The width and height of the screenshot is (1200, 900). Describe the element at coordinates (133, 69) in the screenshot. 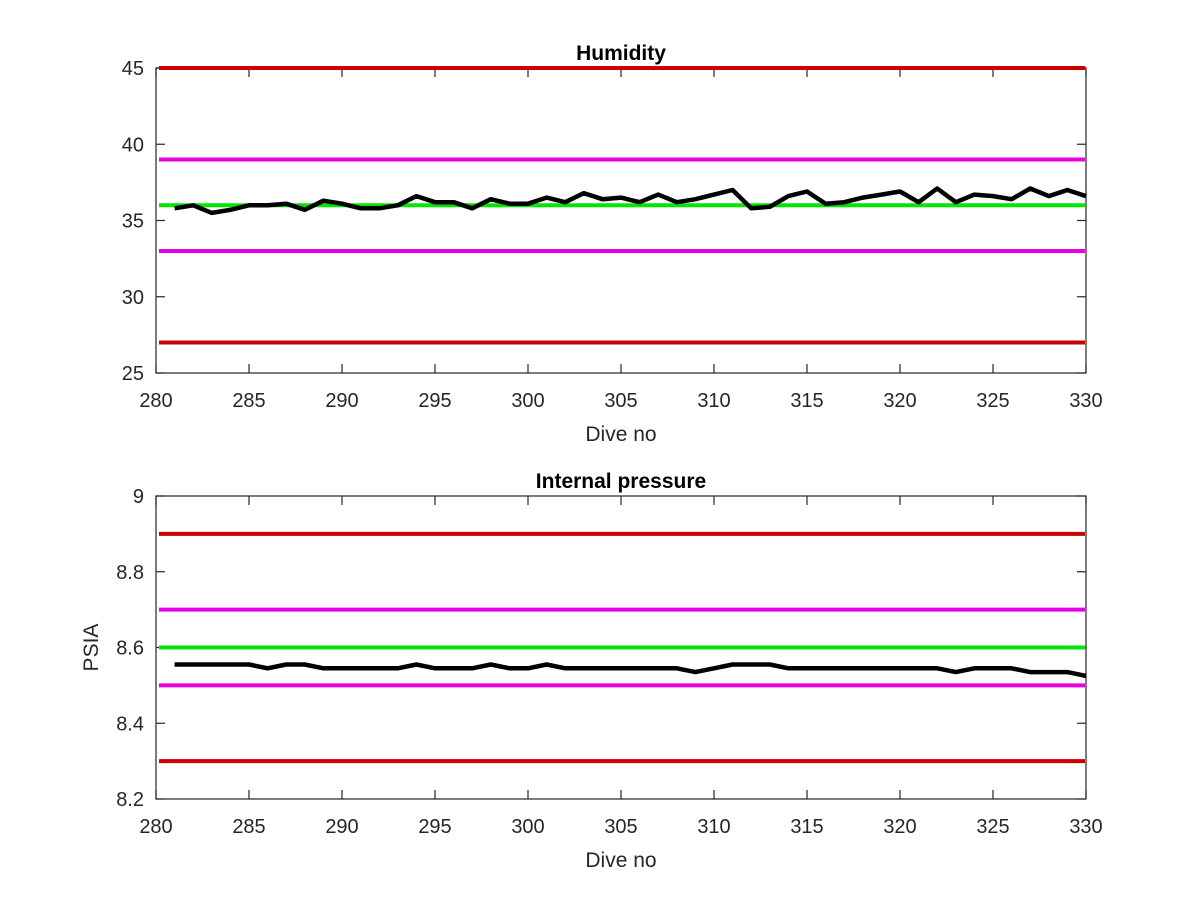

I see `y-tick-label: 45` at that location.